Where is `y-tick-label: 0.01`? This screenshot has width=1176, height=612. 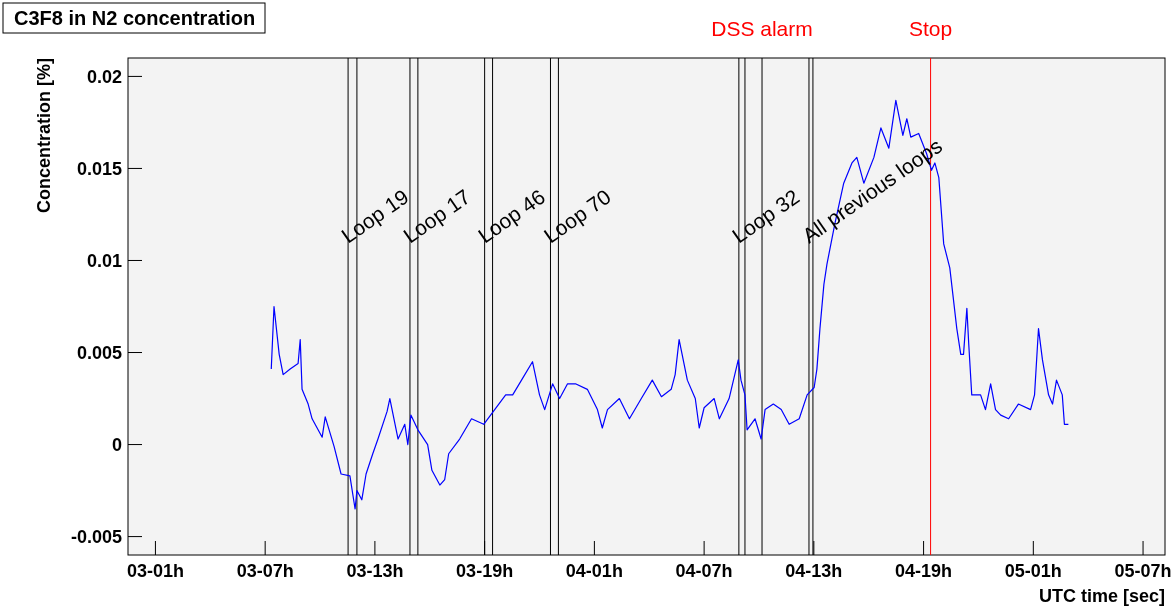 y-tick-label: 0.01 is located at coordinates (104, 260).